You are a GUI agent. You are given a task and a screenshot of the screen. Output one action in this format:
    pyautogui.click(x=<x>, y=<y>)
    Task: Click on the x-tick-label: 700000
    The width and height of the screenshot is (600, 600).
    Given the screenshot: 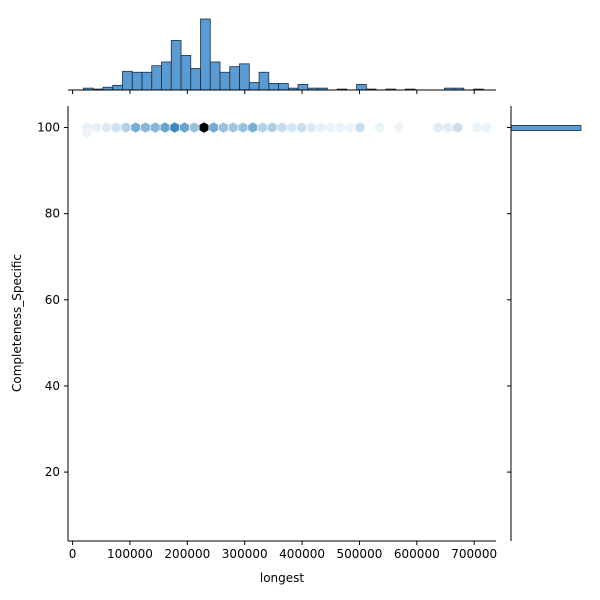 What is the action you would take?
    pyautogui.click(x=474, y=554)
    